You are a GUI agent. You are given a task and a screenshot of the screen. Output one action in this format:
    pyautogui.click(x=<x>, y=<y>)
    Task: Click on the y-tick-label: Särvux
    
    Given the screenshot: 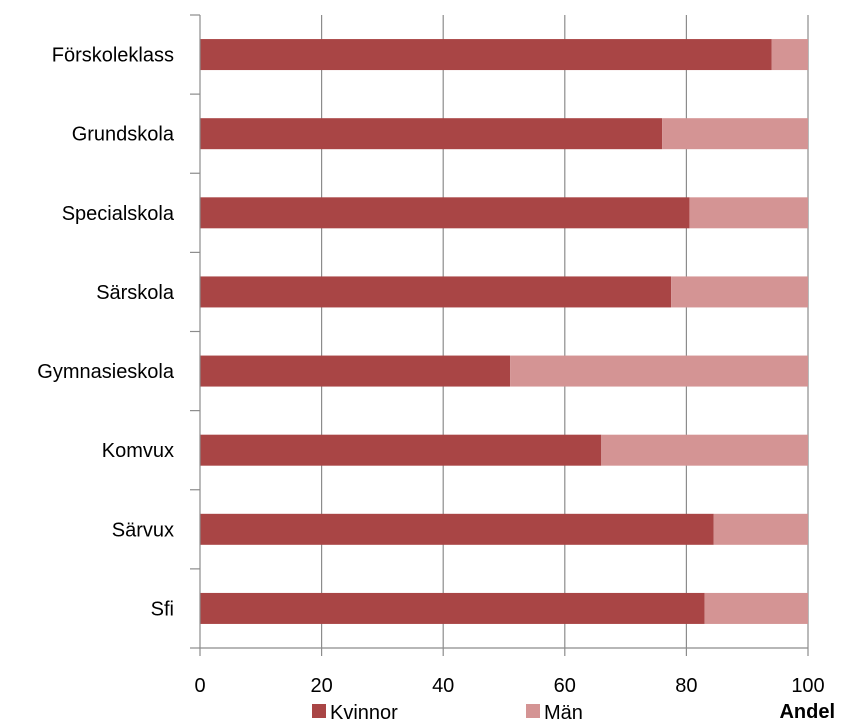 What is the action you would take?
    pyautogui.click(x=143, y=530)
    